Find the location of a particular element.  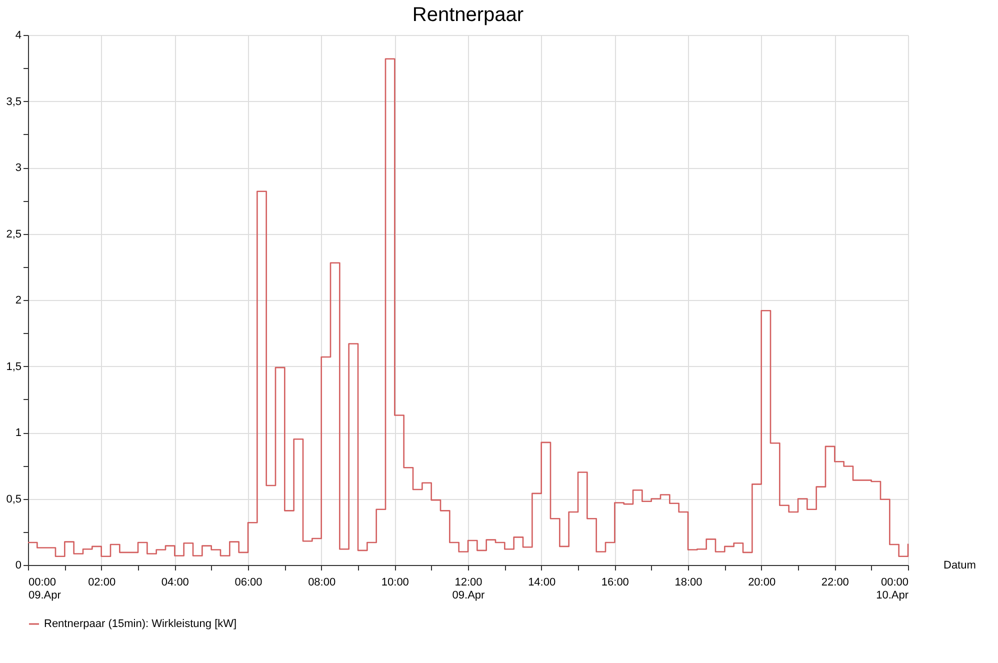

y-tick-label: 0 is located at coordinates (18, 566).